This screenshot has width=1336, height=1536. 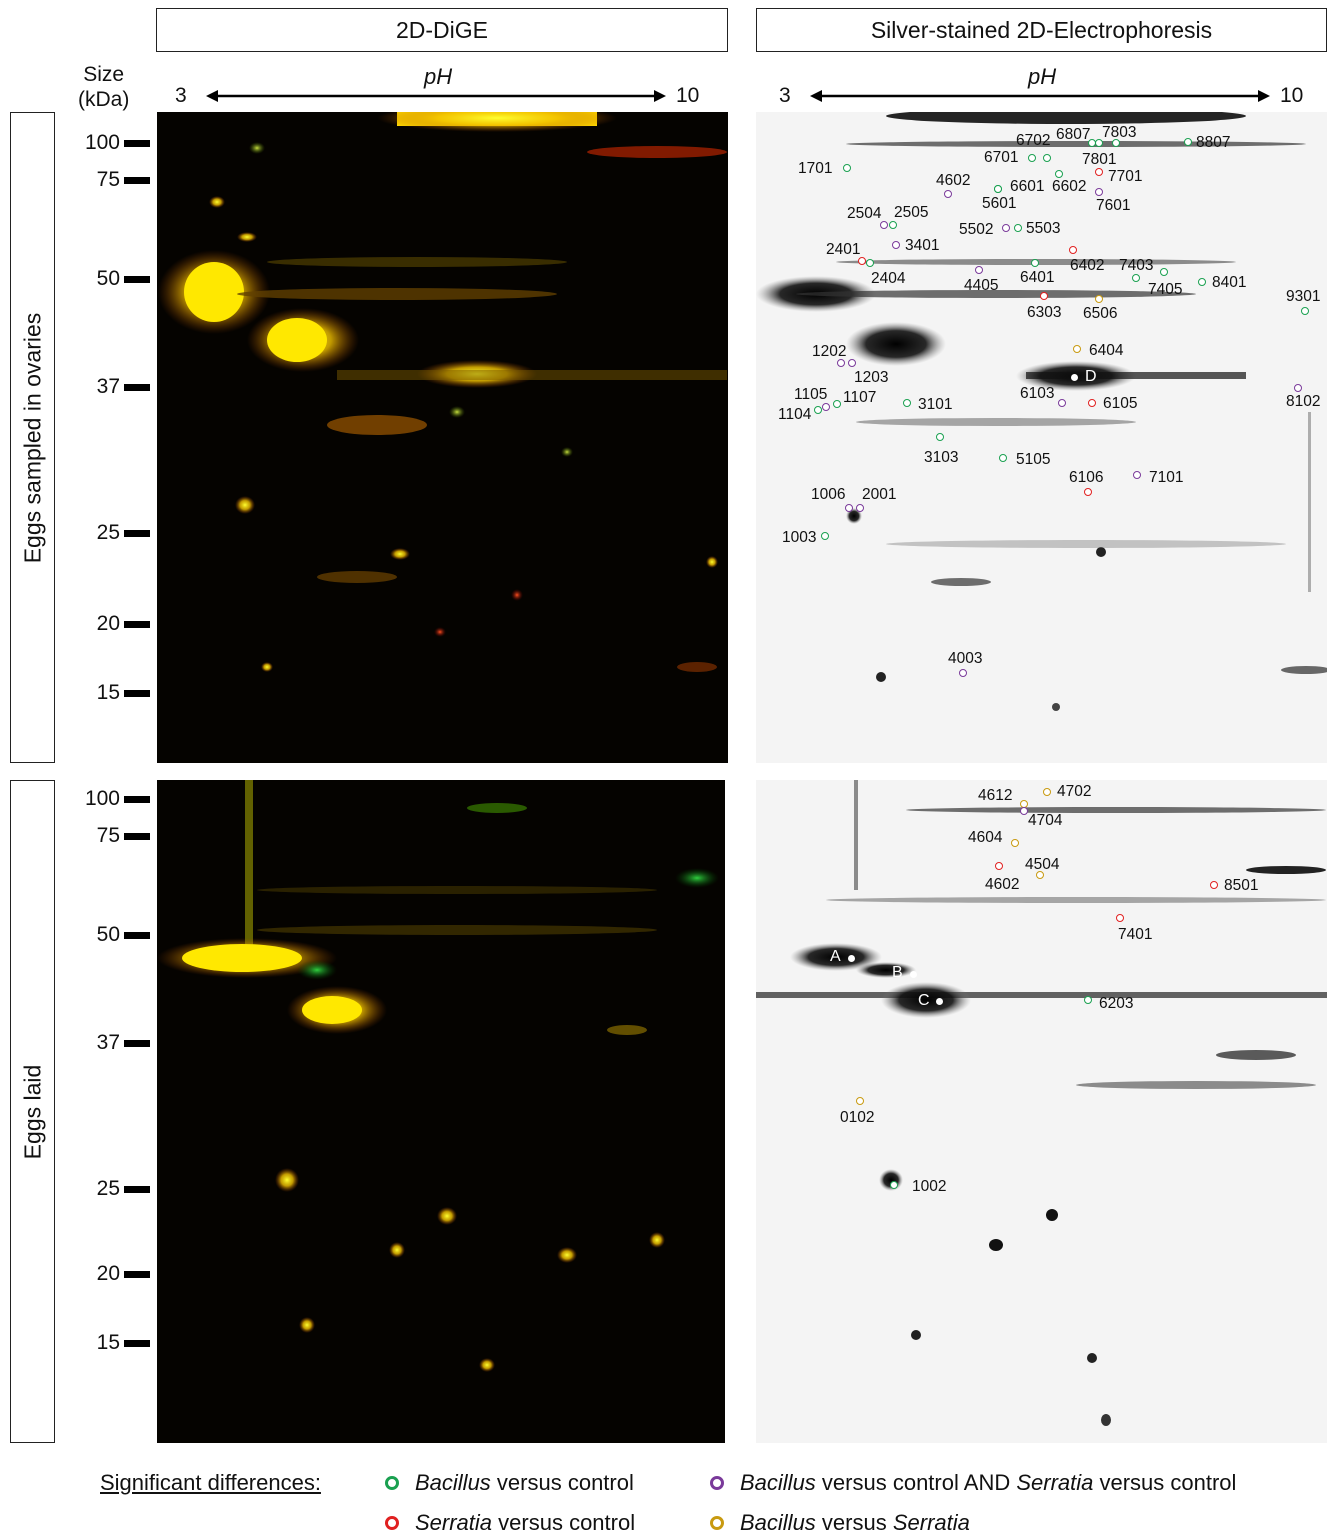 What do you see at coordinates (114, 387) in the screenshot?
I see `size-tick-top-37: 37` at bounding box center [114, 387].